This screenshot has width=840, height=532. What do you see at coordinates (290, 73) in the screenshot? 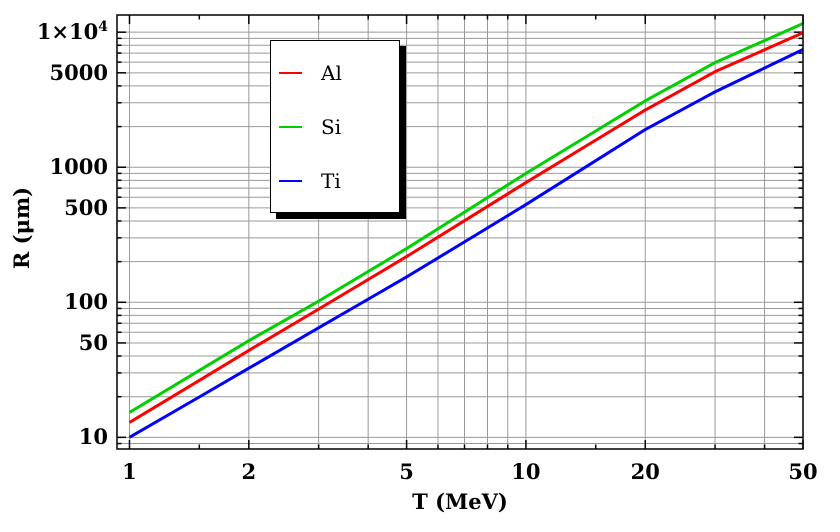
I see `legend-line-sample-al` at bounding box center [290, 73].